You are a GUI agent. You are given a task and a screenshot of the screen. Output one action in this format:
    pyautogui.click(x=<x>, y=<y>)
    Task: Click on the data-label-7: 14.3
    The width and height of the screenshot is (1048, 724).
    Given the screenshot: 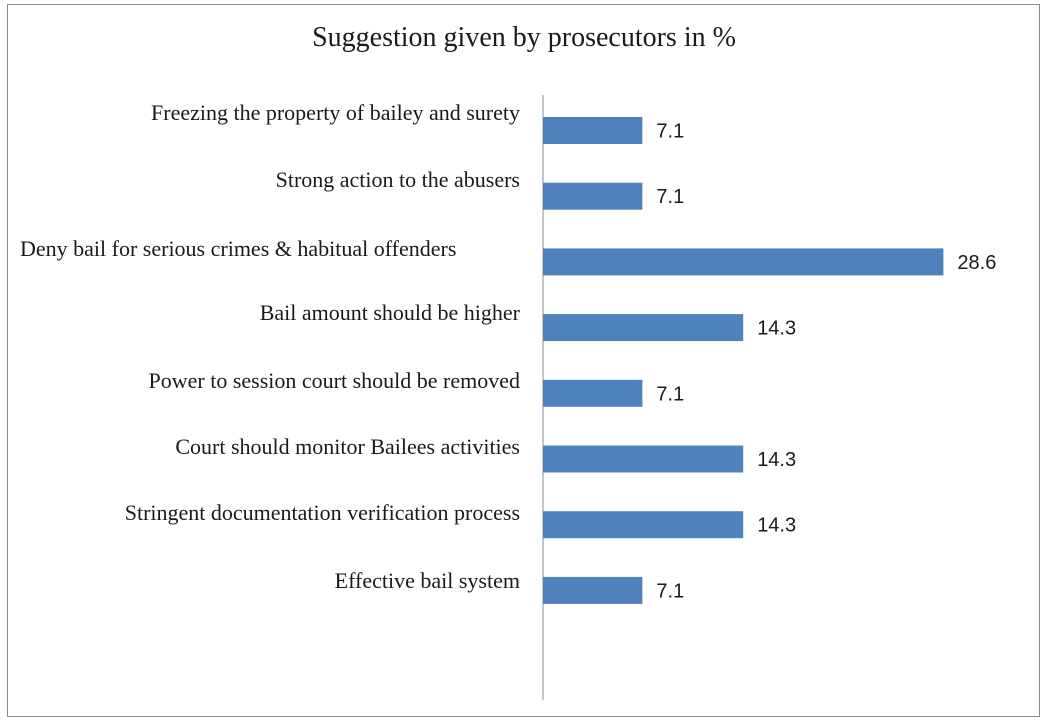 What is the action you would take?
    pyautogui.click(x=776, y=526)
    